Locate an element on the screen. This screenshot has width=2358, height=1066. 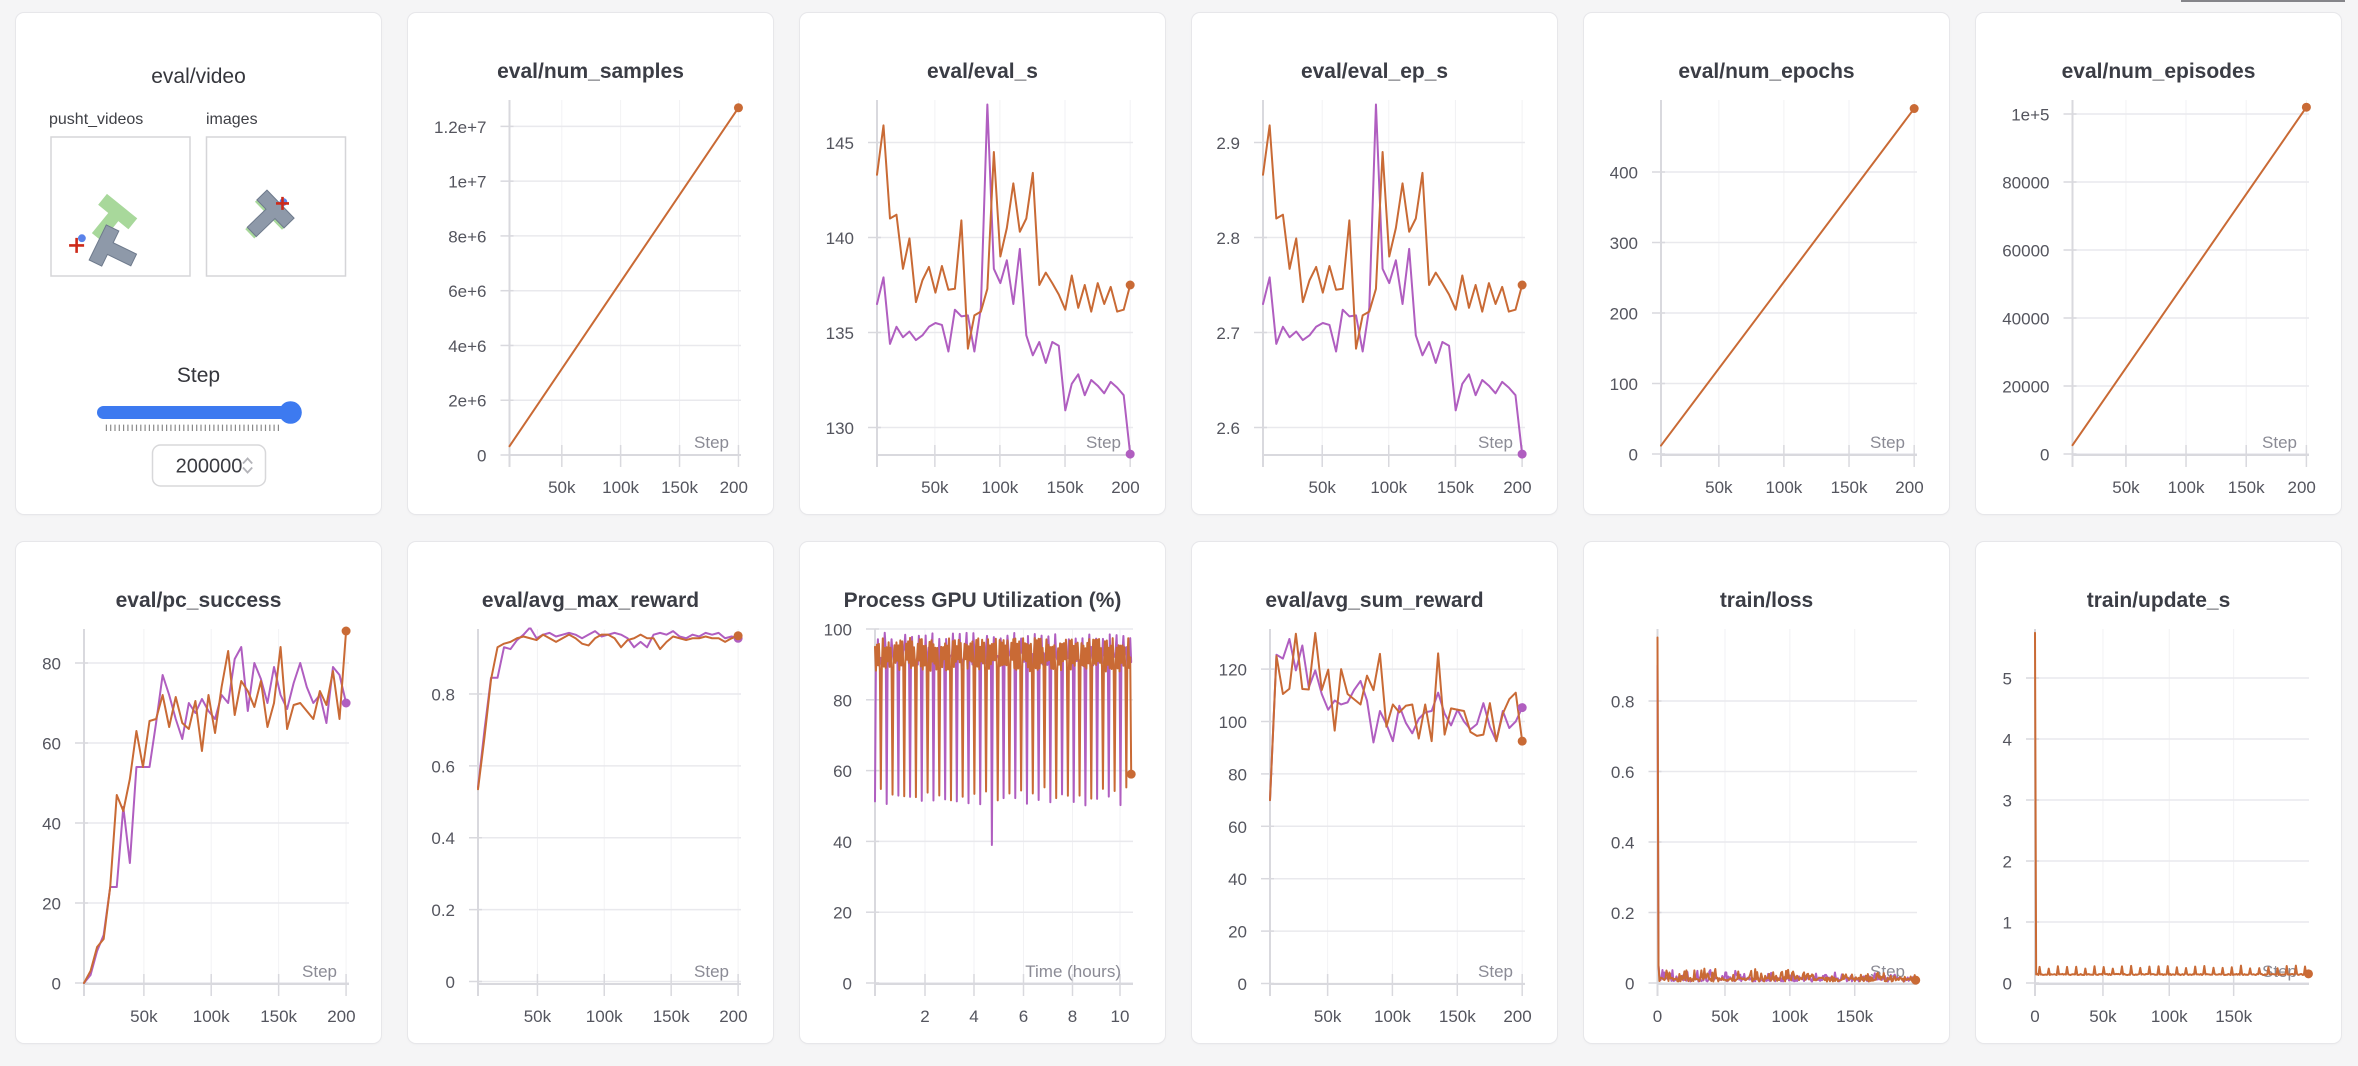
svg-text: eval/eval_s is located at coordinates (982, 71).